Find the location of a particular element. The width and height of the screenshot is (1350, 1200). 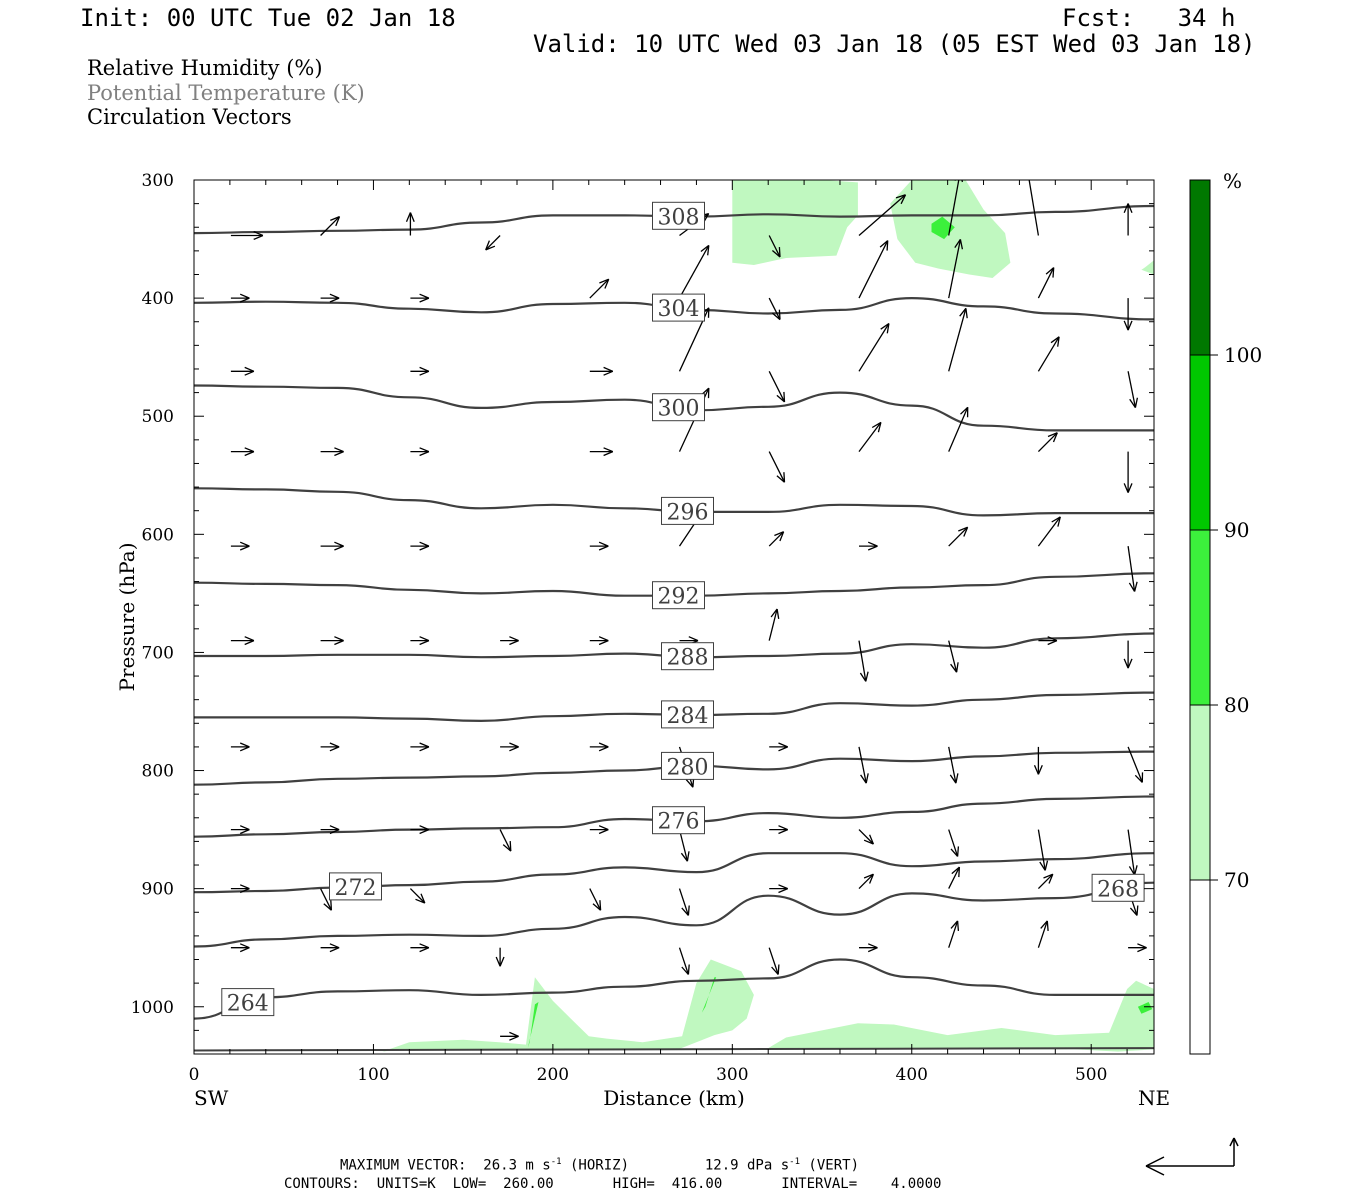

field-rh-label: Relative Humidity (%) is located at coordinates (205, 68).